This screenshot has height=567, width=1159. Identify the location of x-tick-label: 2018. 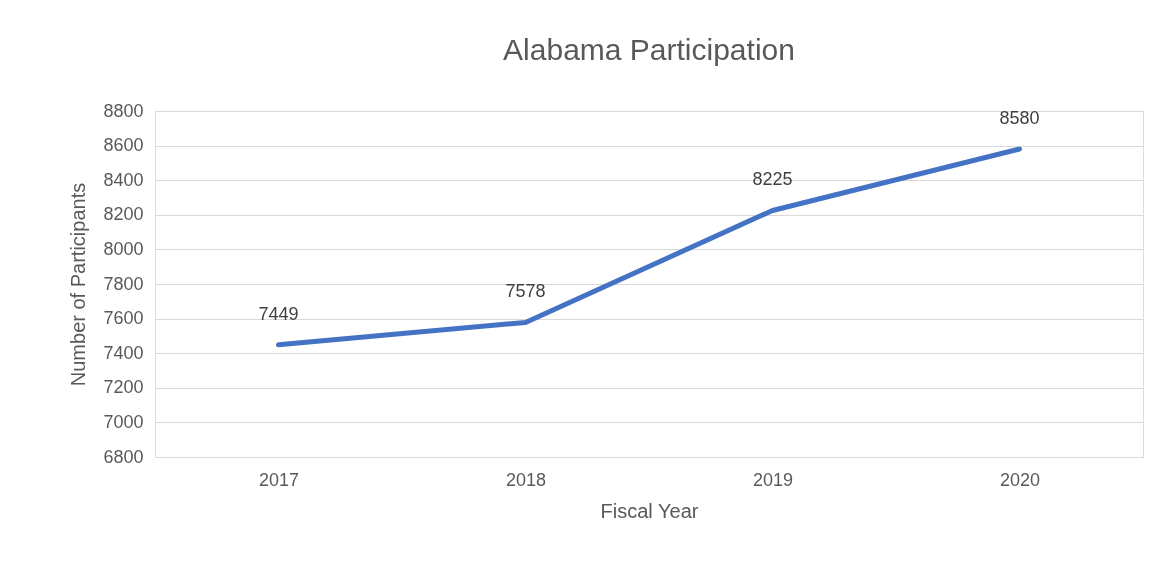
(526, 479).